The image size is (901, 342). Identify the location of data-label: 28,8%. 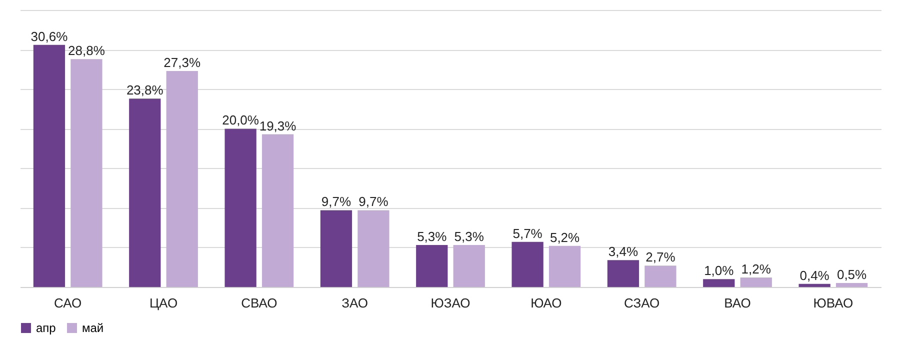
(87, 50).